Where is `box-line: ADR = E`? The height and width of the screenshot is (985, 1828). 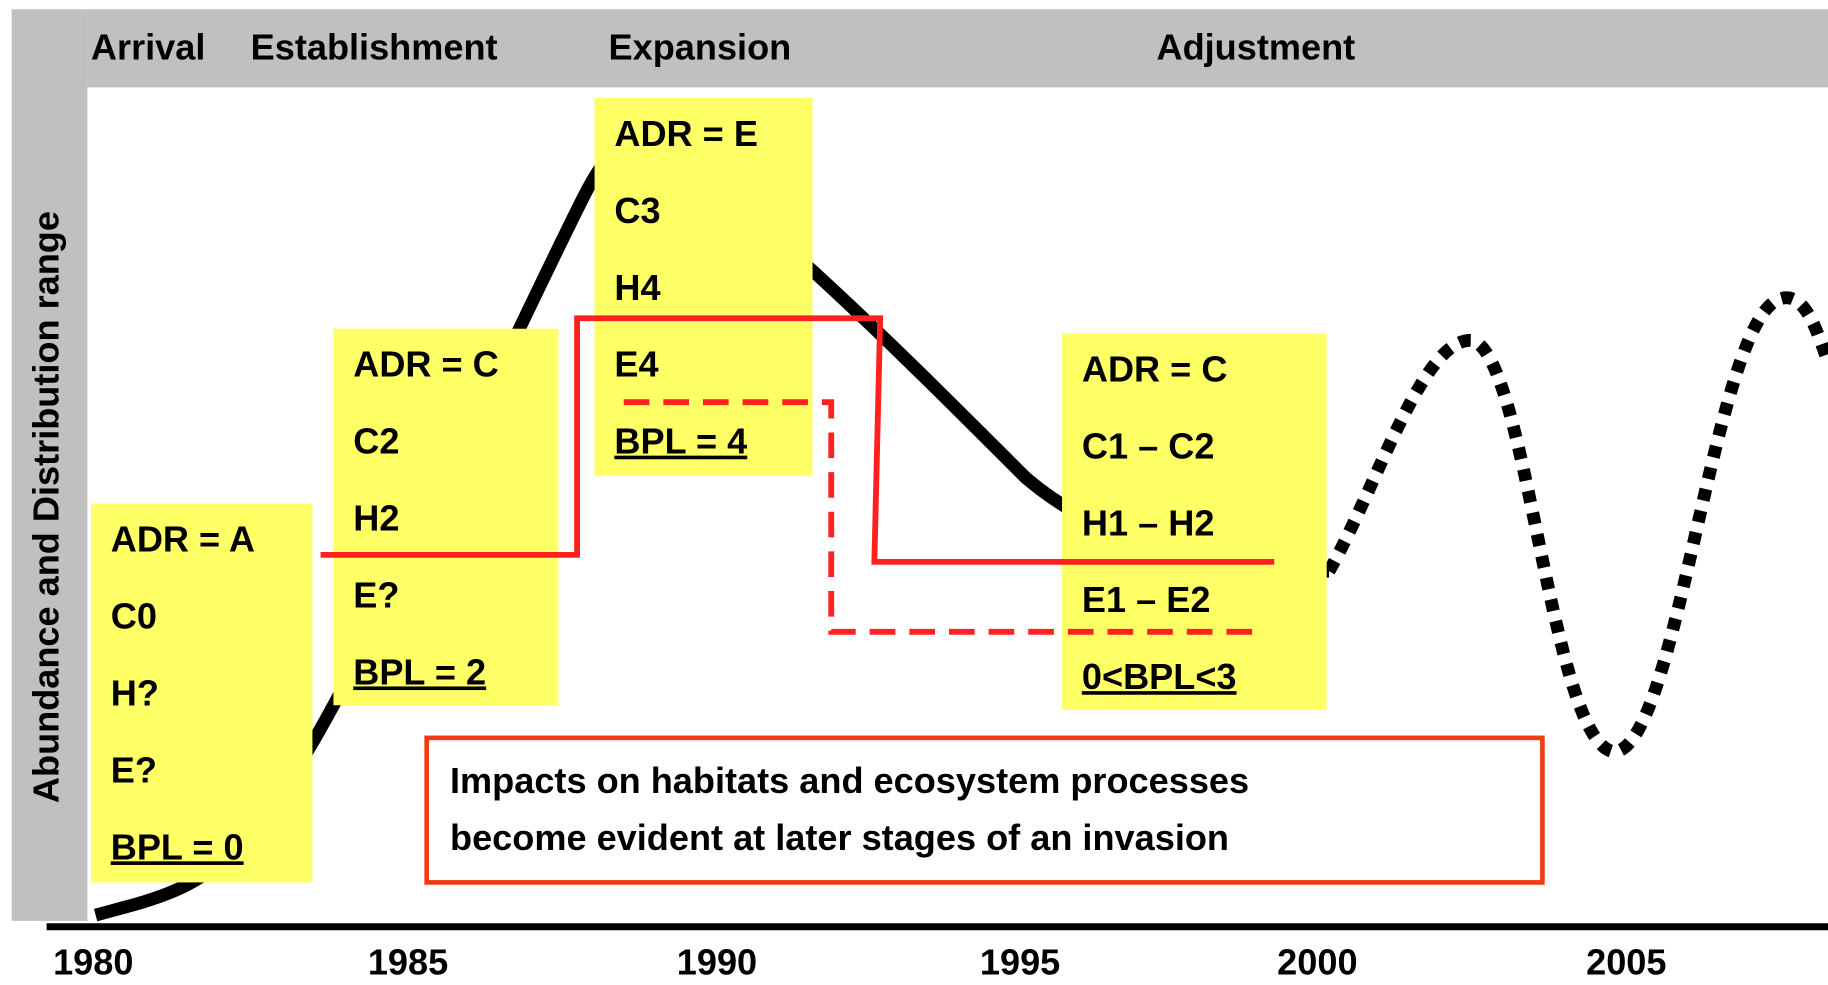 box-line: ADR = E is located at coordinates (686, 133).